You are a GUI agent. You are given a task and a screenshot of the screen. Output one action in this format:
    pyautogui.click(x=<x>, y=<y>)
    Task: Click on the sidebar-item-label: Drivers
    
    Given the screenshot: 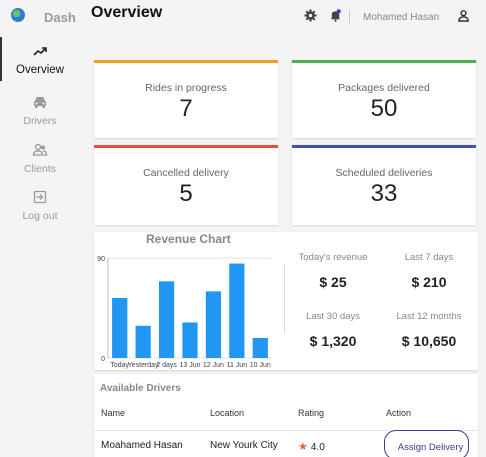 What is the action you would take?
    pyautogui.click(x=40, y=121)
    